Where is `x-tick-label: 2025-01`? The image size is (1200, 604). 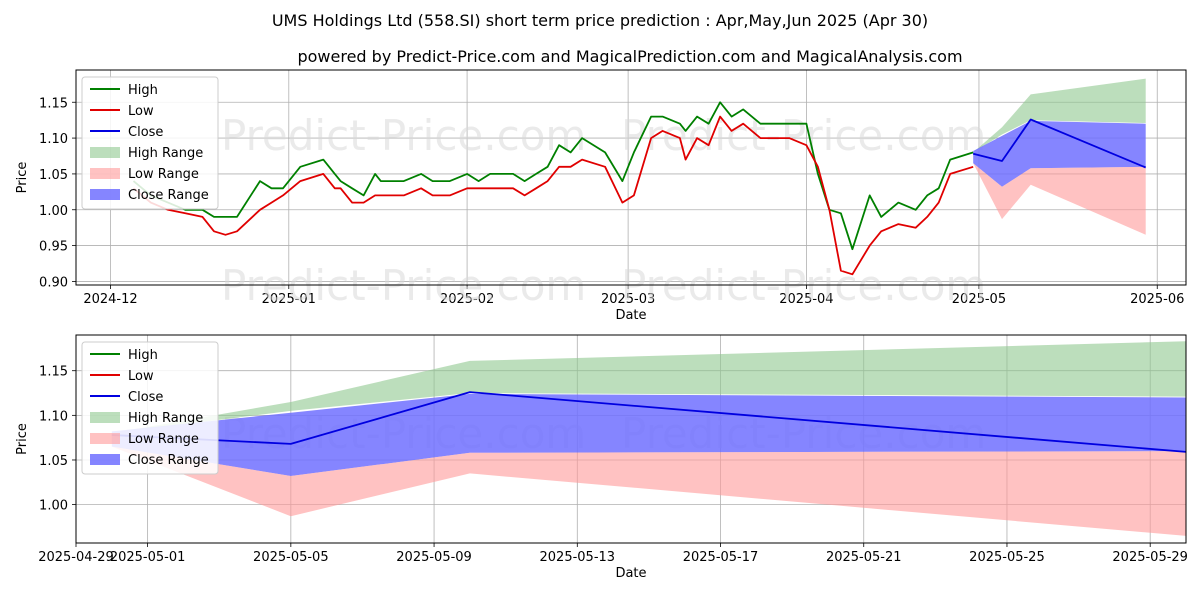
x-tick-label: 2025-01 is located at coordinates (289, 299).